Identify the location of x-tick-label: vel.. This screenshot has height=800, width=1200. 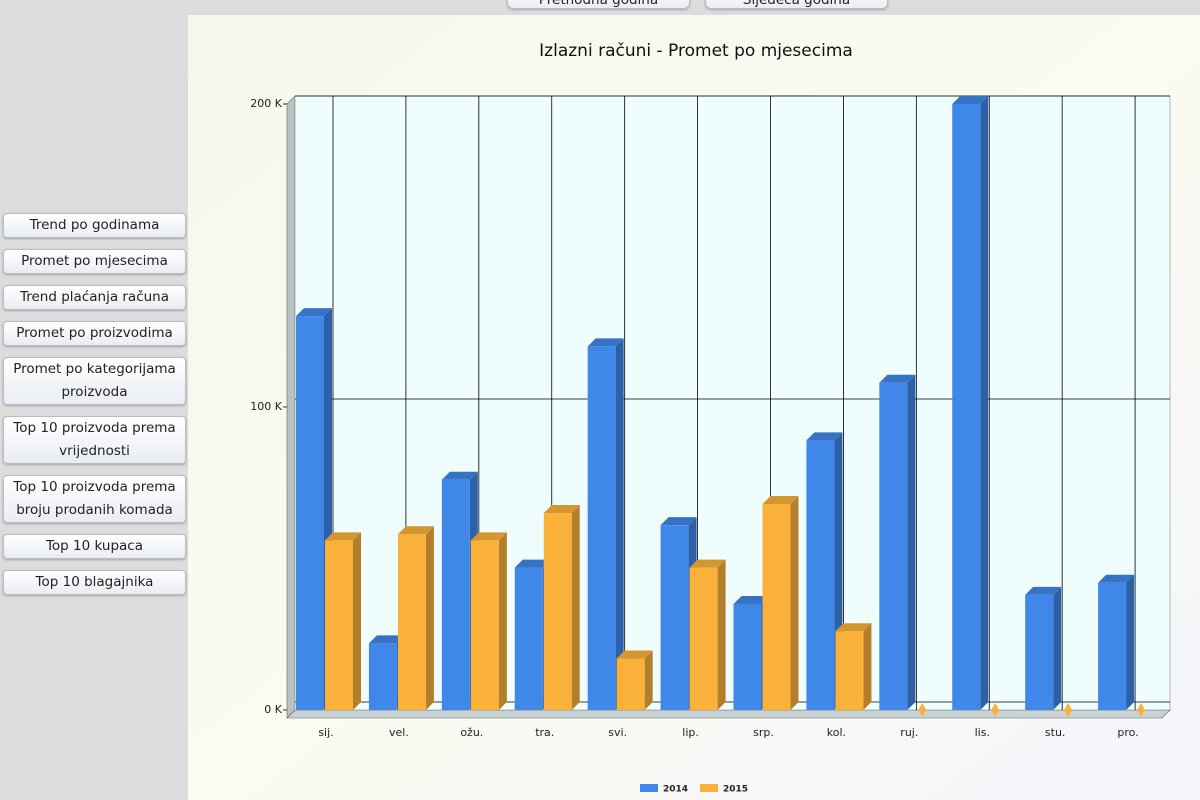
(399, 732).